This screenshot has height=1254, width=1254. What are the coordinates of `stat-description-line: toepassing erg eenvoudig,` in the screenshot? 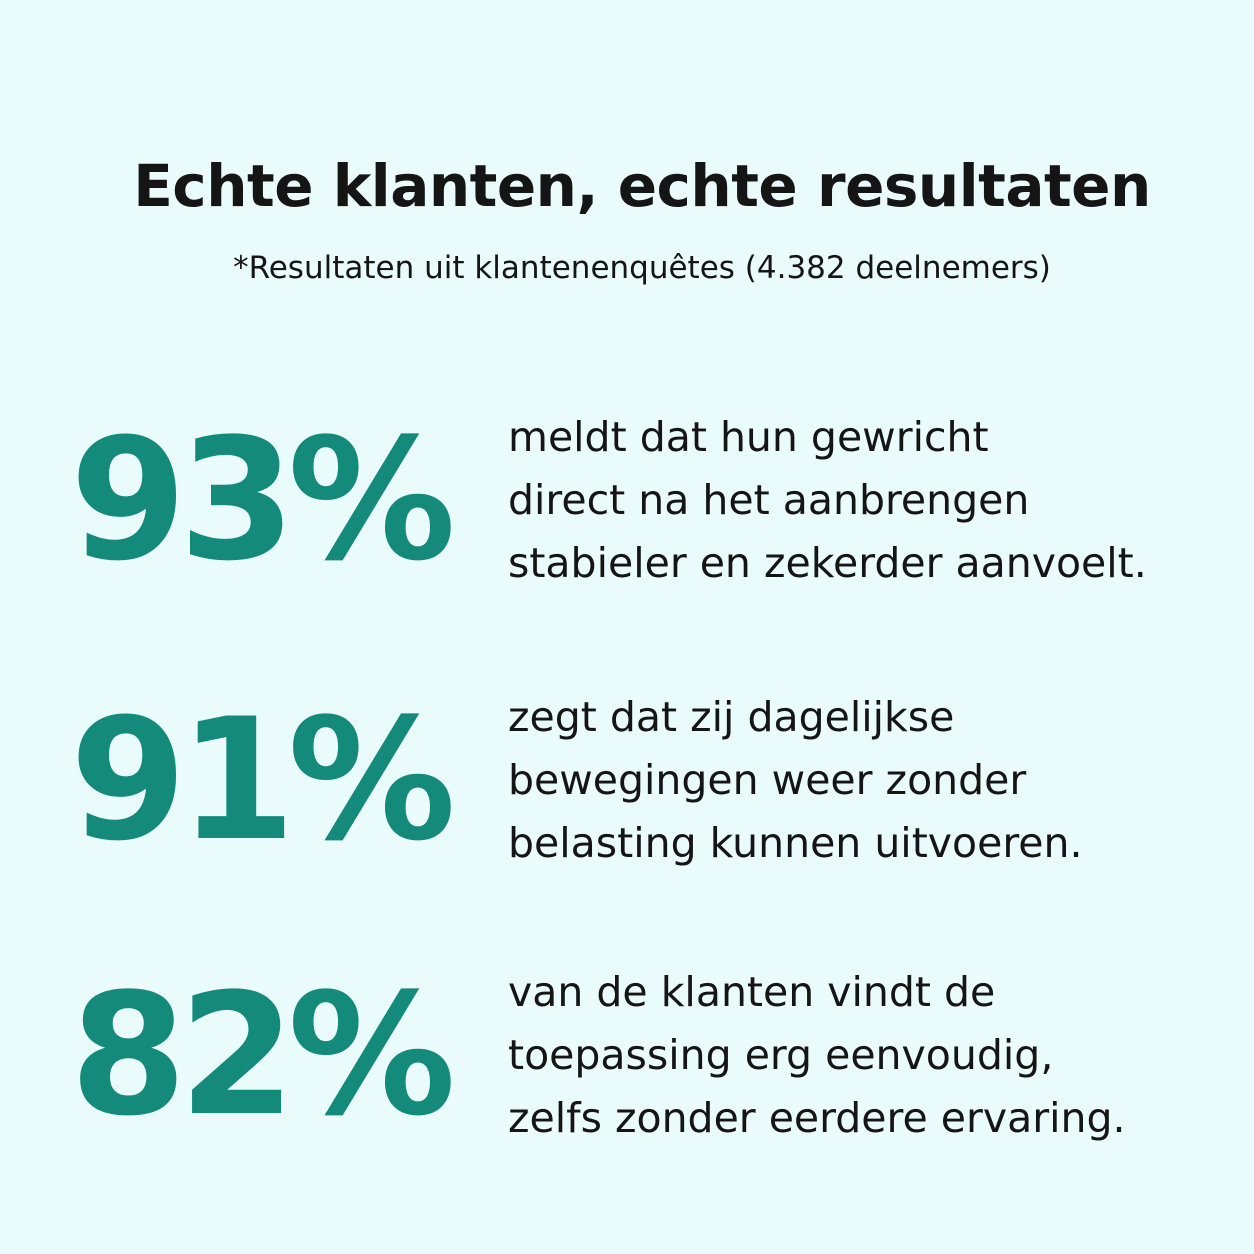 It's located at (781, 1055).